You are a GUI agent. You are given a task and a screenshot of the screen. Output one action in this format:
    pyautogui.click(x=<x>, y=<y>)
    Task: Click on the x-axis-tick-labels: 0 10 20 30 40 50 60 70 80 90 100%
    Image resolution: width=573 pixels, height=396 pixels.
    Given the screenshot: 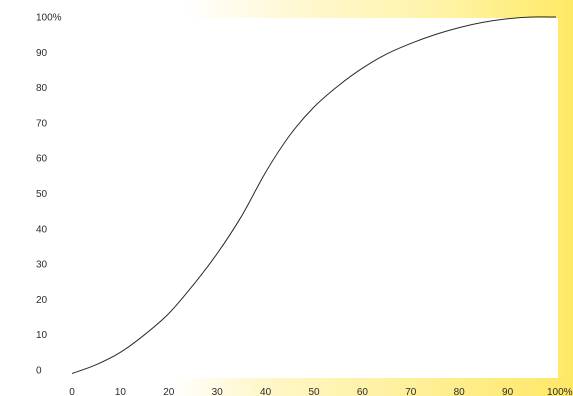 What is the action you would take?
    pyautogui.click(x=320, y=391)
    